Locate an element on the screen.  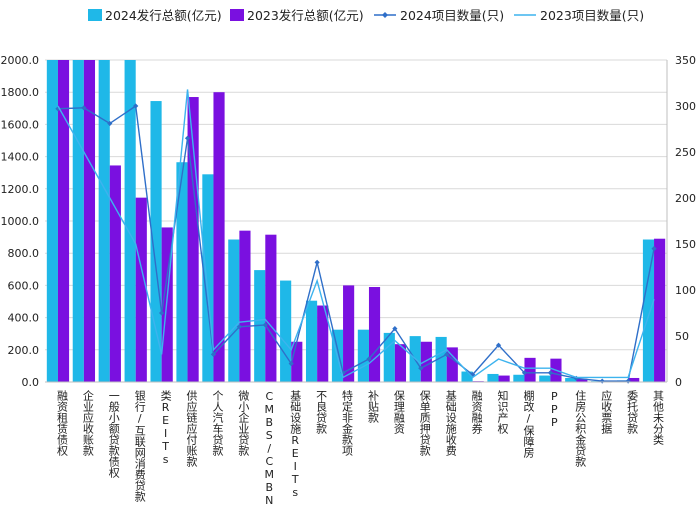
legend-marker is located at coordinates (385, 15).